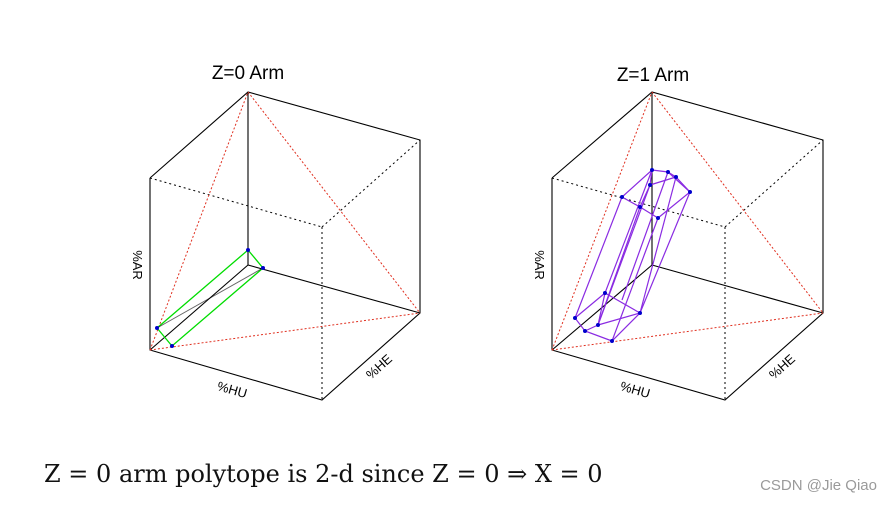  I want to click on axis-hu-z1: %HU, so click(635, 389).